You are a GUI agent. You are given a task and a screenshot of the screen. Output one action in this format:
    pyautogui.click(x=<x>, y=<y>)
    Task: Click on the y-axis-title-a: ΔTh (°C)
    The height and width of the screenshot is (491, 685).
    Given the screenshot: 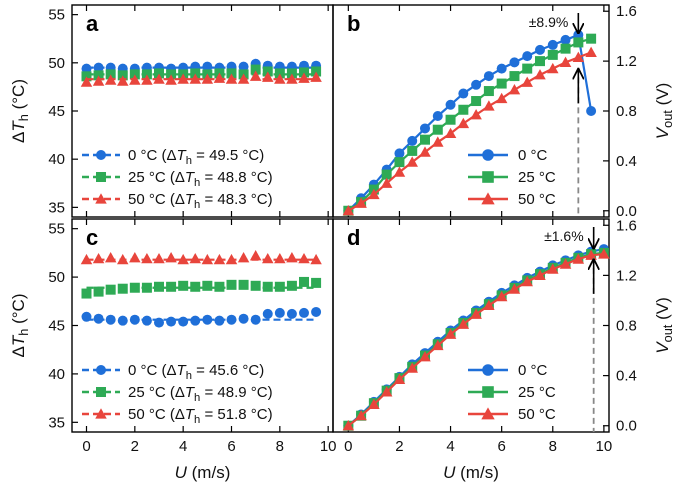 What is the action you would take?
    pyautogui.click(x=20, y=111)
    